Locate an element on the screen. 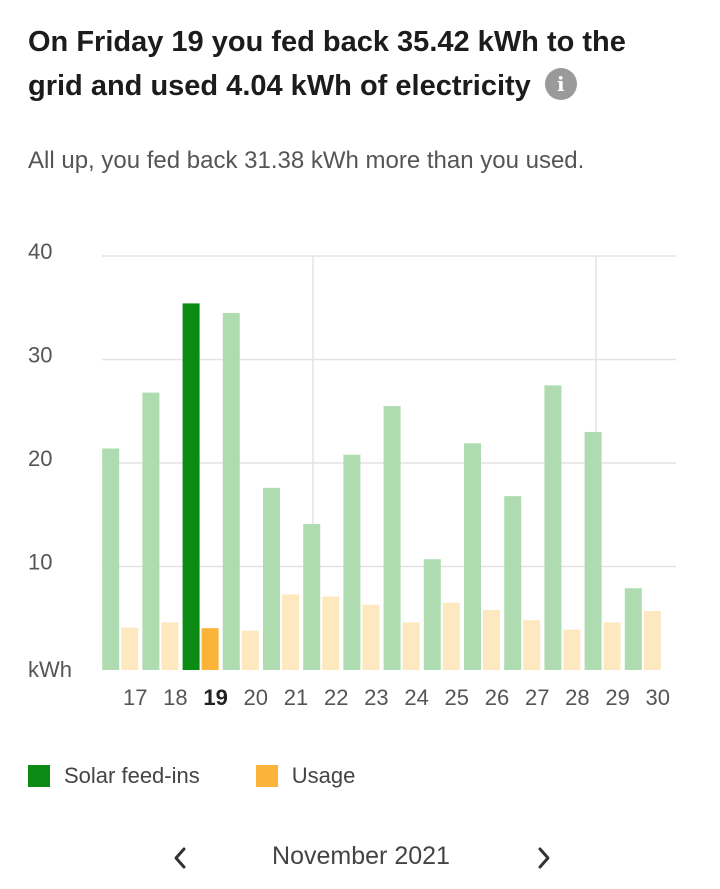 This screenshot has height=889, width=720. y-tick-label-10: 10 is located at coordinates (40, 562).